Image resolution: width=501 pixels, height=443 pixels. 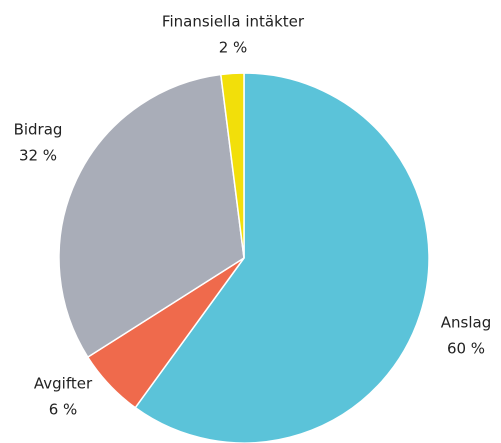 What do you see at coordinates (63, 410) in the screenshot?
I see `slice-value-label: 6 %` at bounding box center [63, 410].